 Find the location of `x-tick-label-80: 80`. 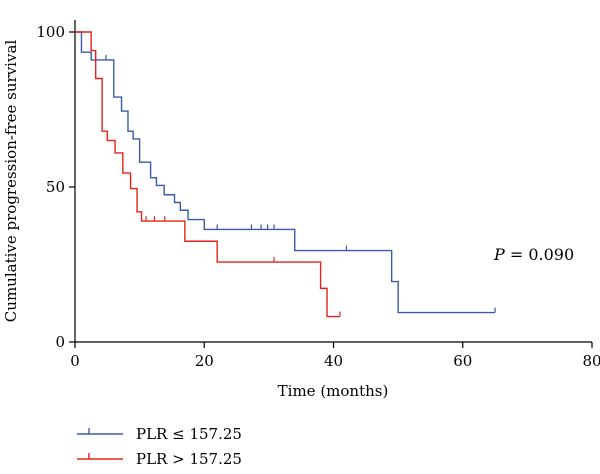

x-tick-label-80: 80 is located at coordinates (591, 361).